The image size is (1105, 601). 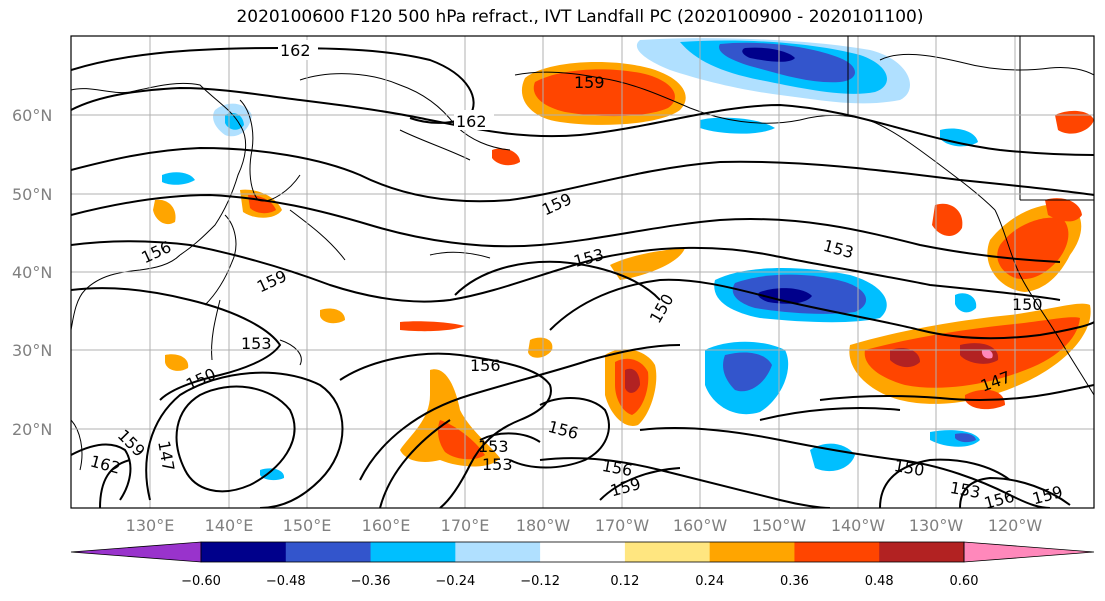 What do you see at coordinates (858, 525) in the screenshot?
I see `lon-label: 140°W` at bounding box center [858, 525].